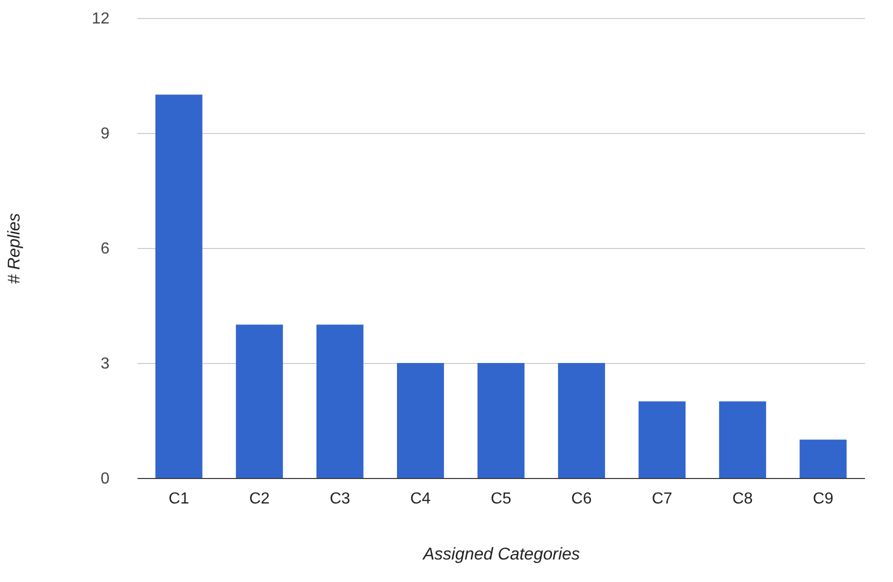  I want to click on y-tick-label: 0, so click(105, 479).